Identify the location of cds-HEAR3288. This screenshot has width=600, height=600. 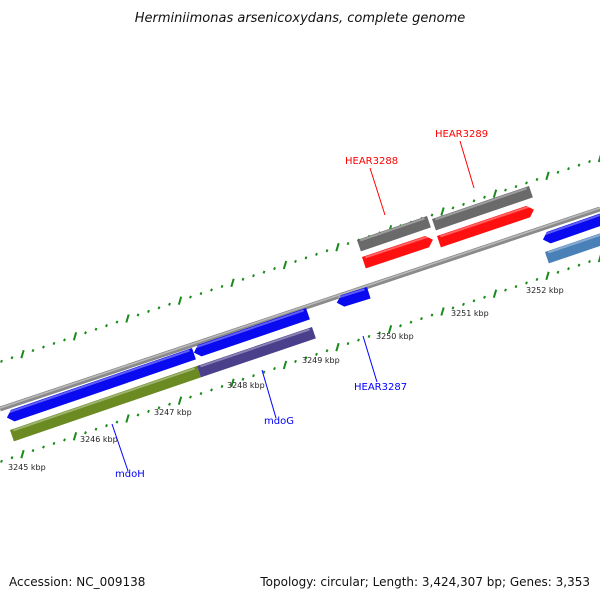
(397, 252).